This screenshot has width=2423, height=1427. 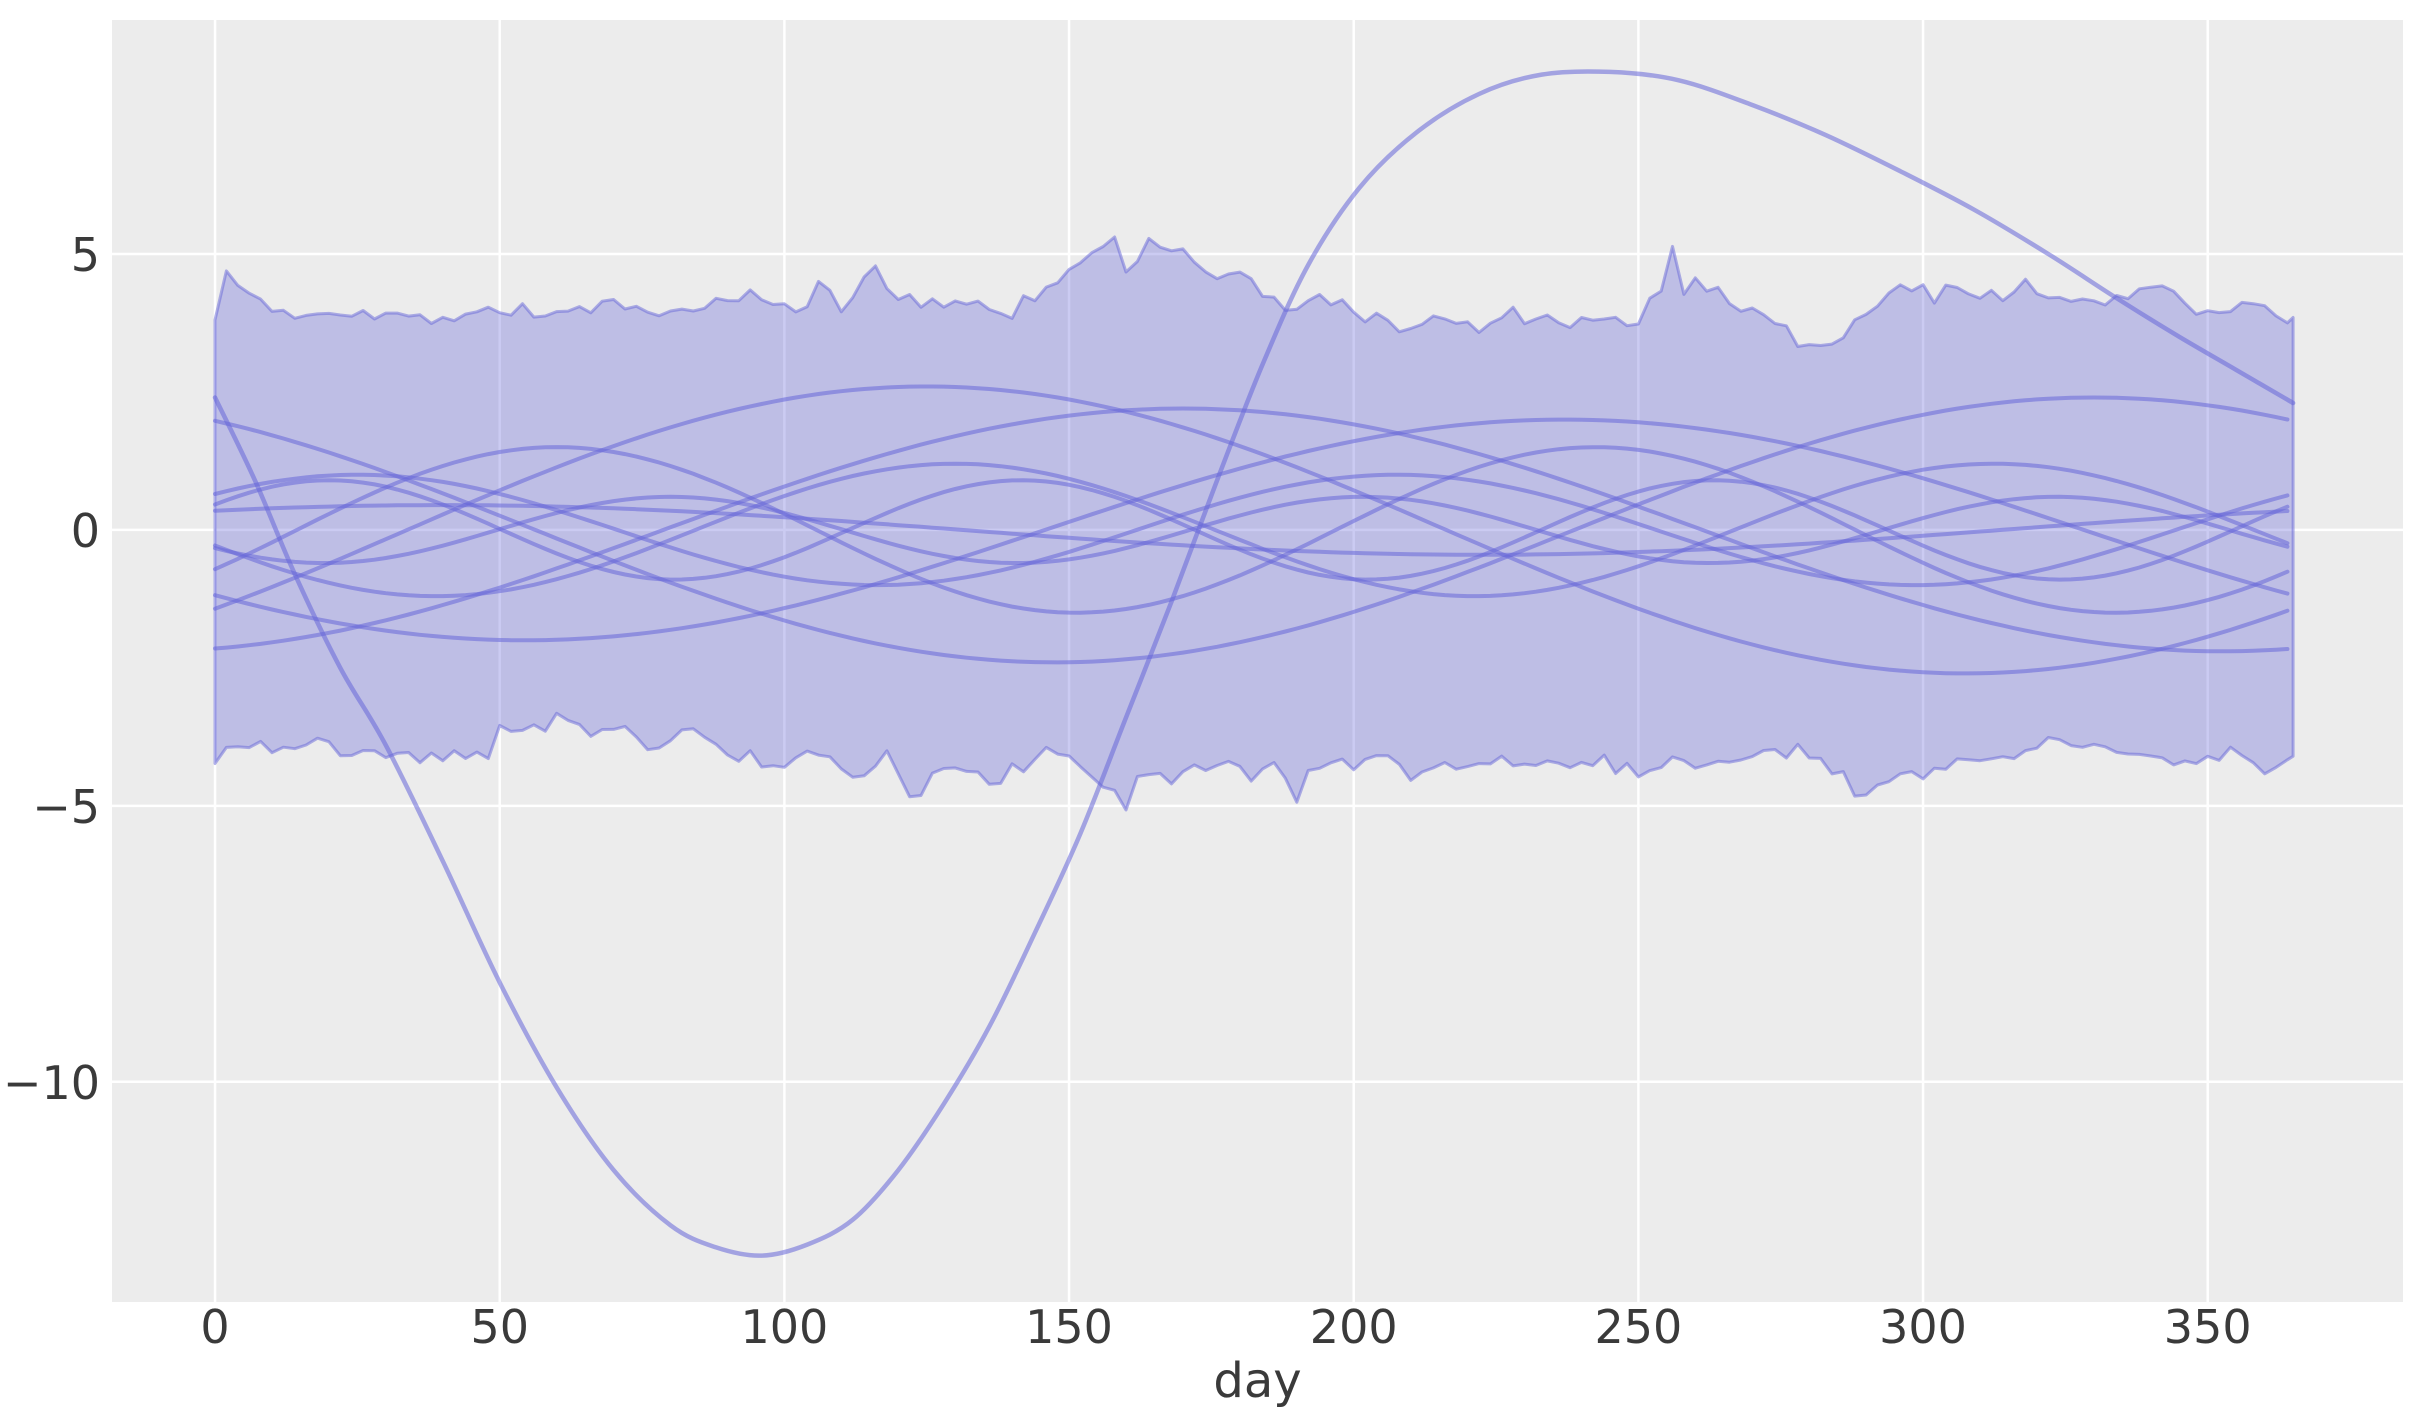 I want to click on x-axis-label: day, so click(x=1257, y=1381).